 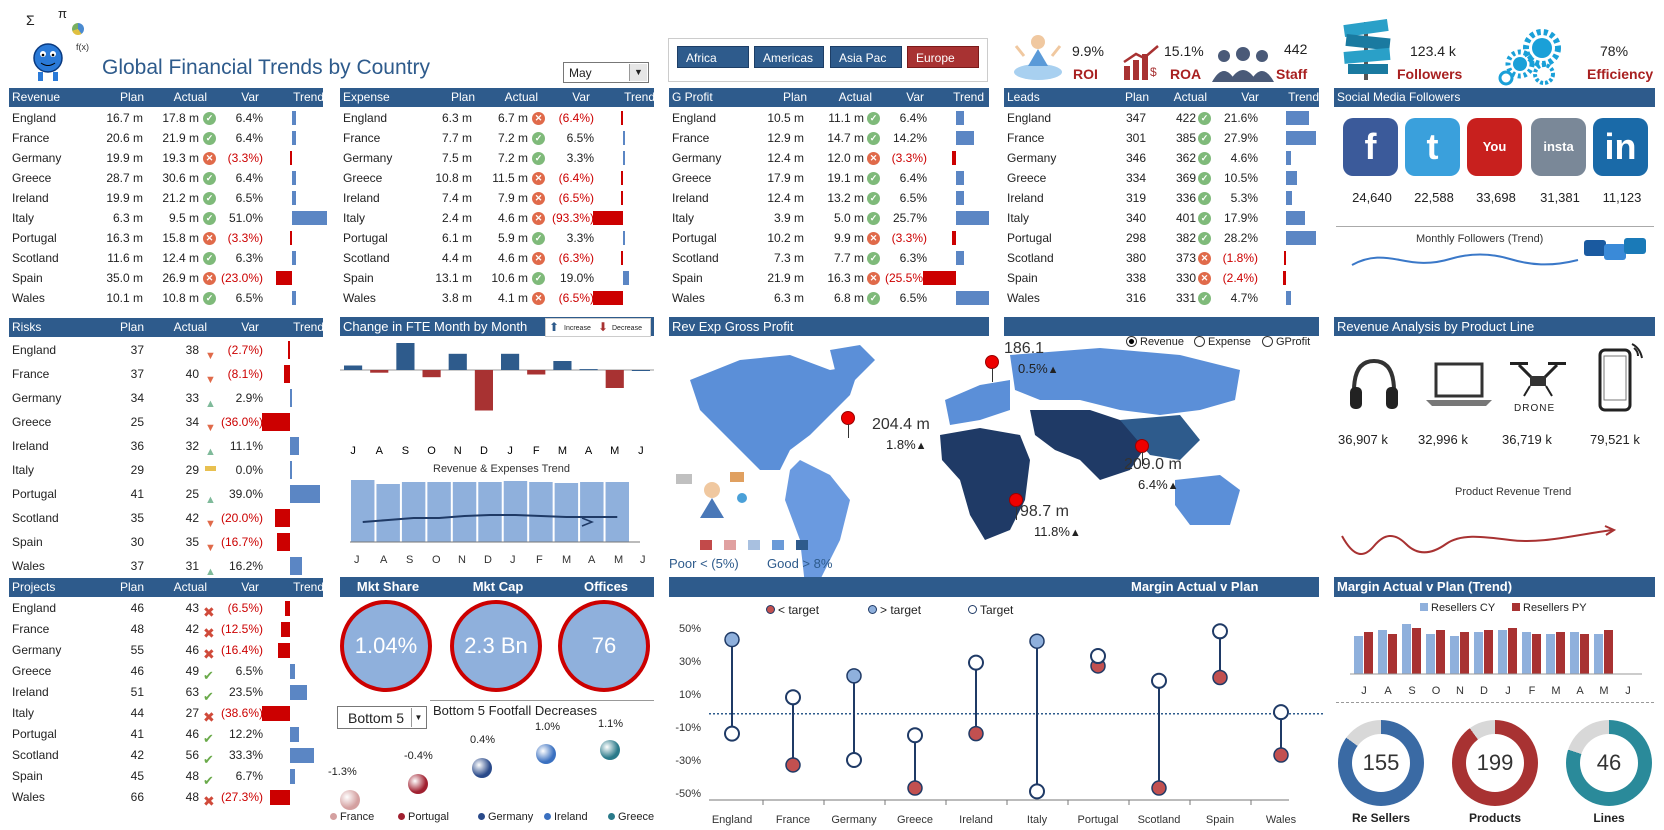 I want to click on footfall-value: 1.0%, so click(x=548, y=727).